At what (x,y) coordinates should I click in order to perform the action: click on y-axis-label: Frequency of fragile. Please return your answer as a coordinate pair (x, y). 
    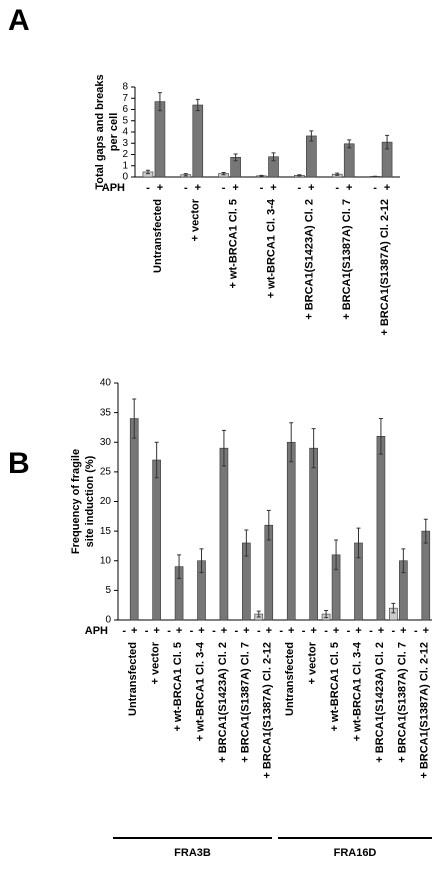
    Looking at the image, I should click on (76, 501).